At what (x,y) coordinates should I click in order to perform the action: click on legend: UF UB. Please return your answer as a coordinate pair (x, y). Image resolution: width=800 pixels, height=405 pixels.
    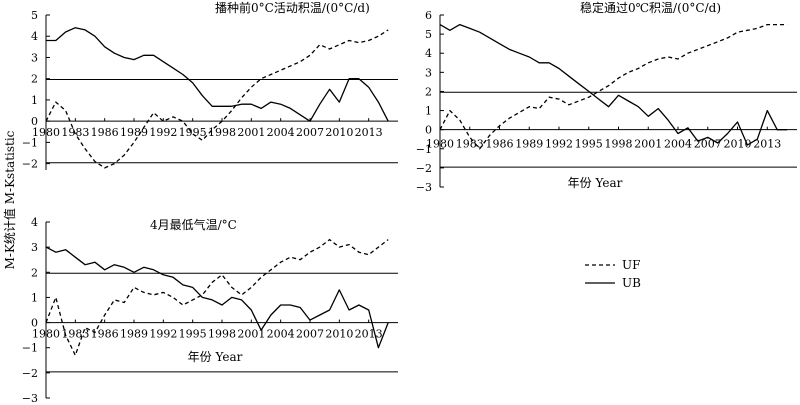
    Looking at the image, I should click on (613, 274).